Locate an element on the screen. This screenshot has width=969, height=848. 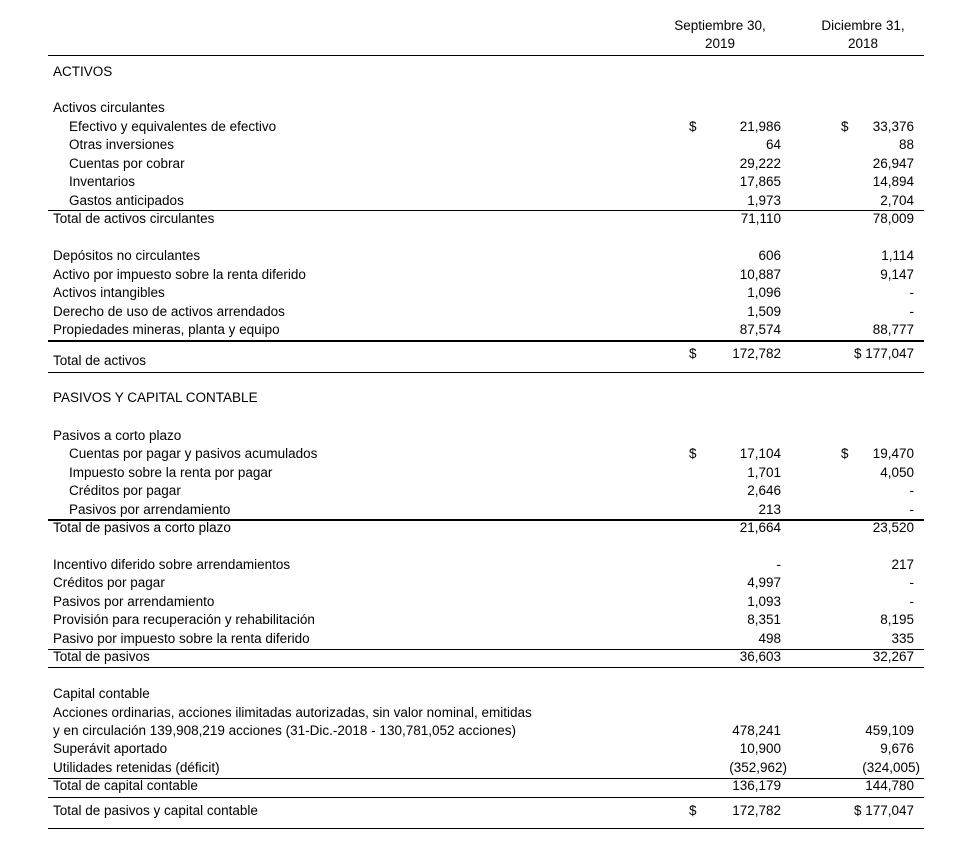
value-2018: 459,109 is located at coordinates (889, 730).